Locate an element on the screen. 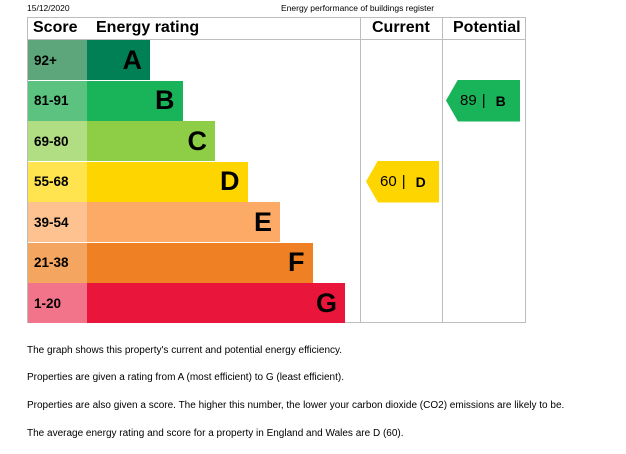 The image size is (626, 454). score-band-b: 81-91 is located at coordinates (57, 100).